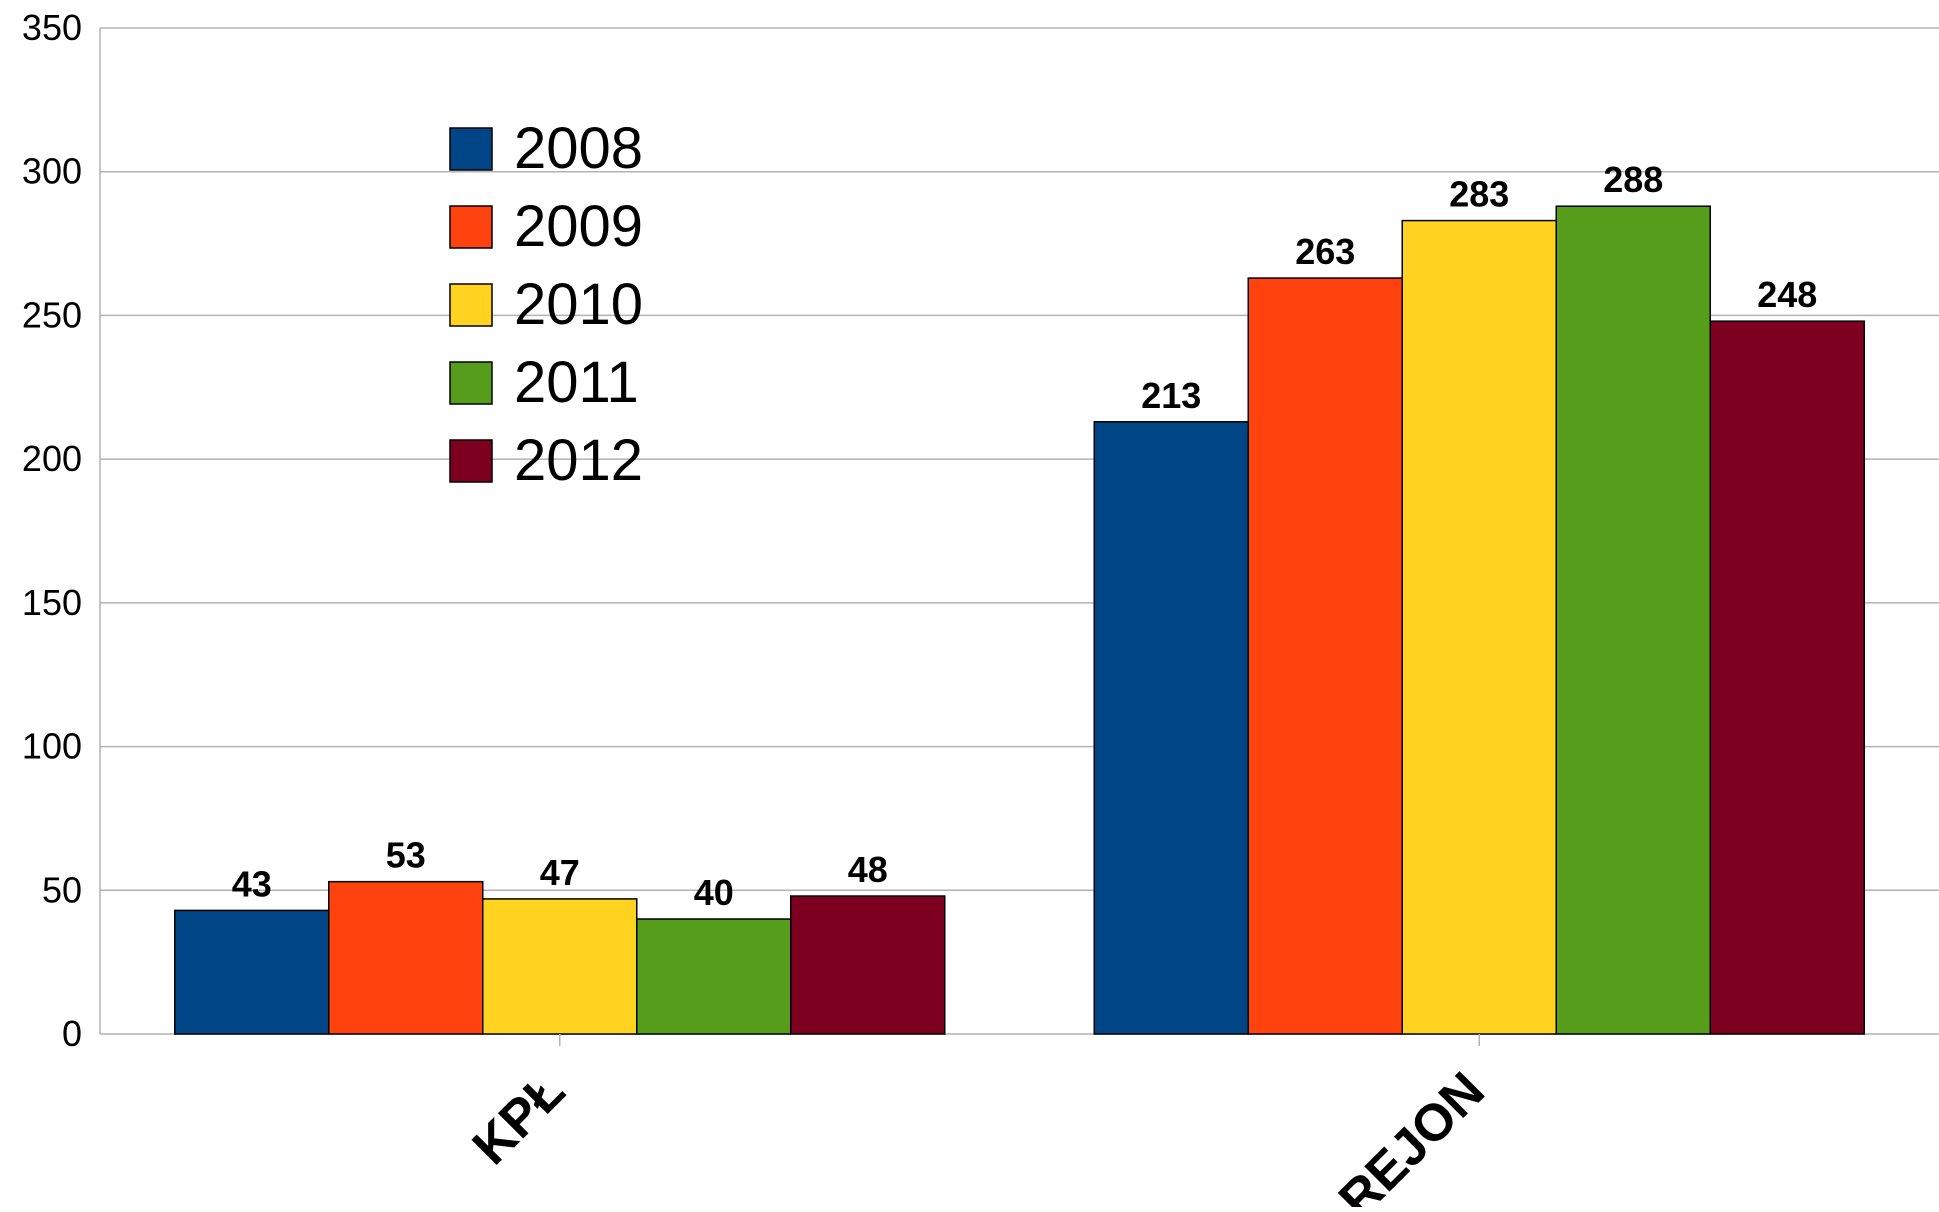  I want to click on y-tick-label: 150, so click(52, 602).